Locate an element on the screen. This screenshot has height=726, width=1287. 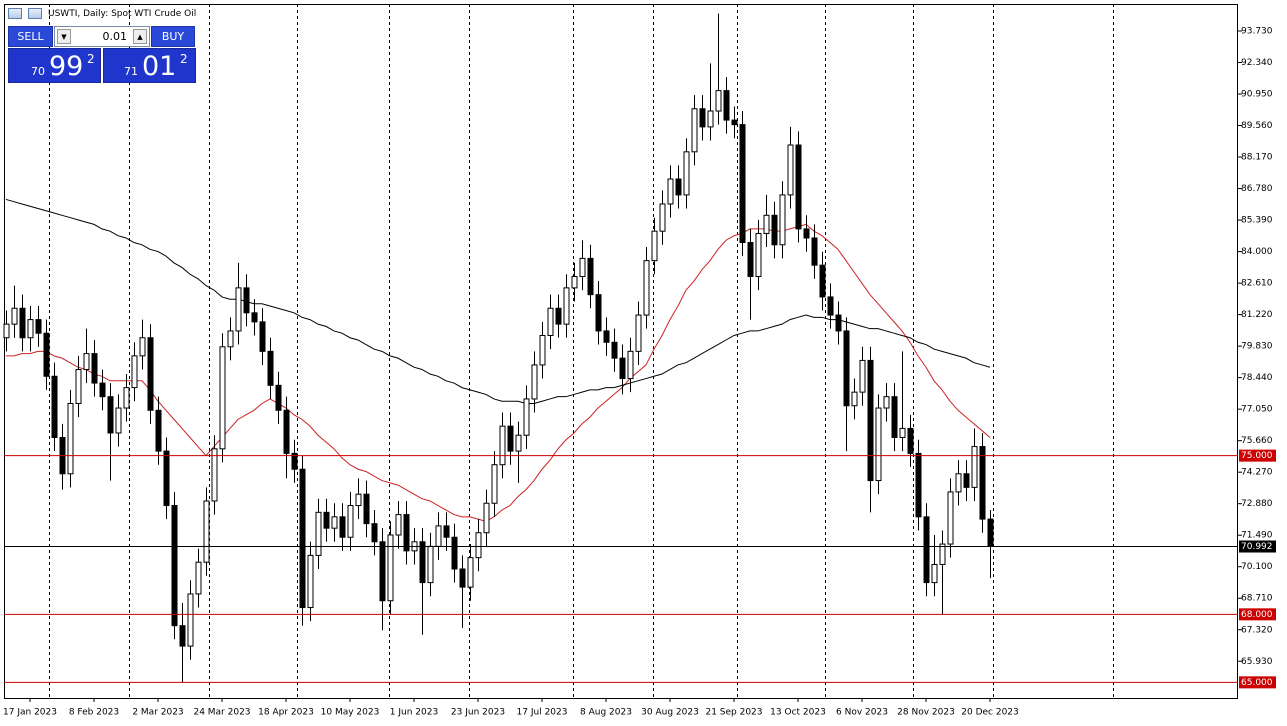
chart-icon is located at coordinates (35, 13).